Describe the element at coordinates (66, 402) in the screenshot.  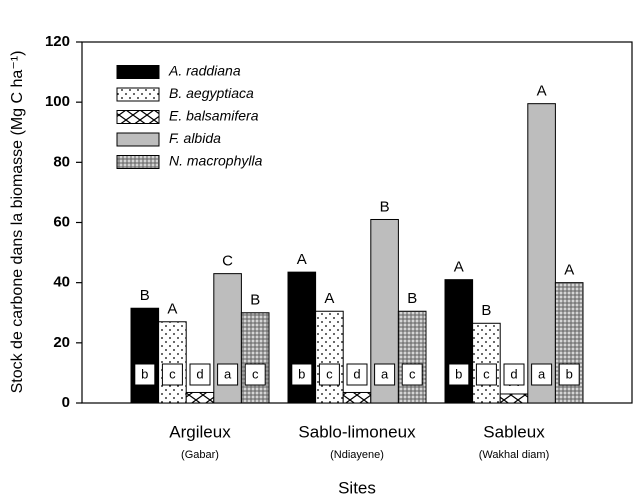
I see `y-tick-label: 0` at that location.